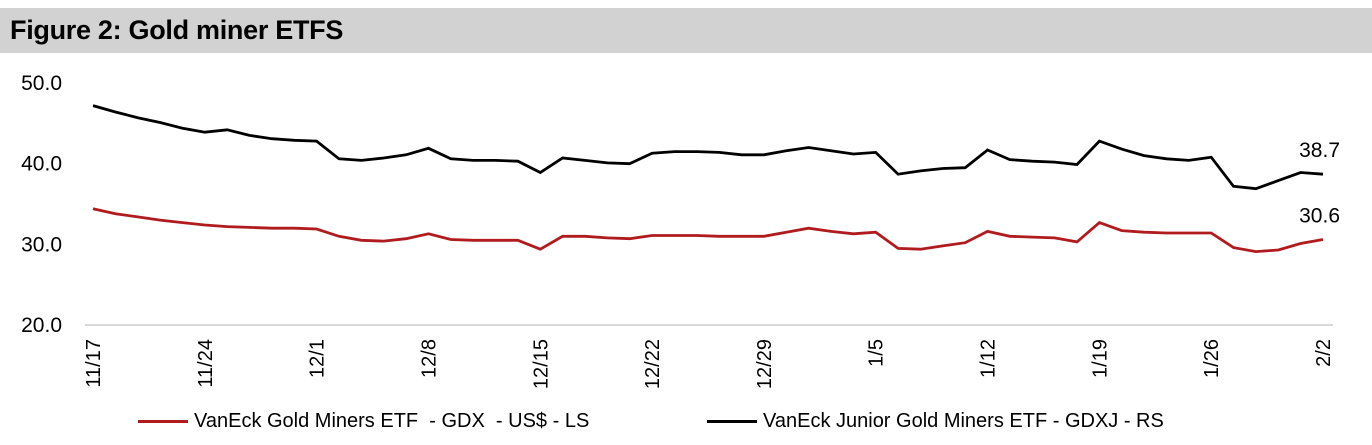 The image size is (1372, 445). What do you see at coordinates (163, 421) in the screenshot?
I see `legend-line-marker-gdx` at bounding box center [163, 421].